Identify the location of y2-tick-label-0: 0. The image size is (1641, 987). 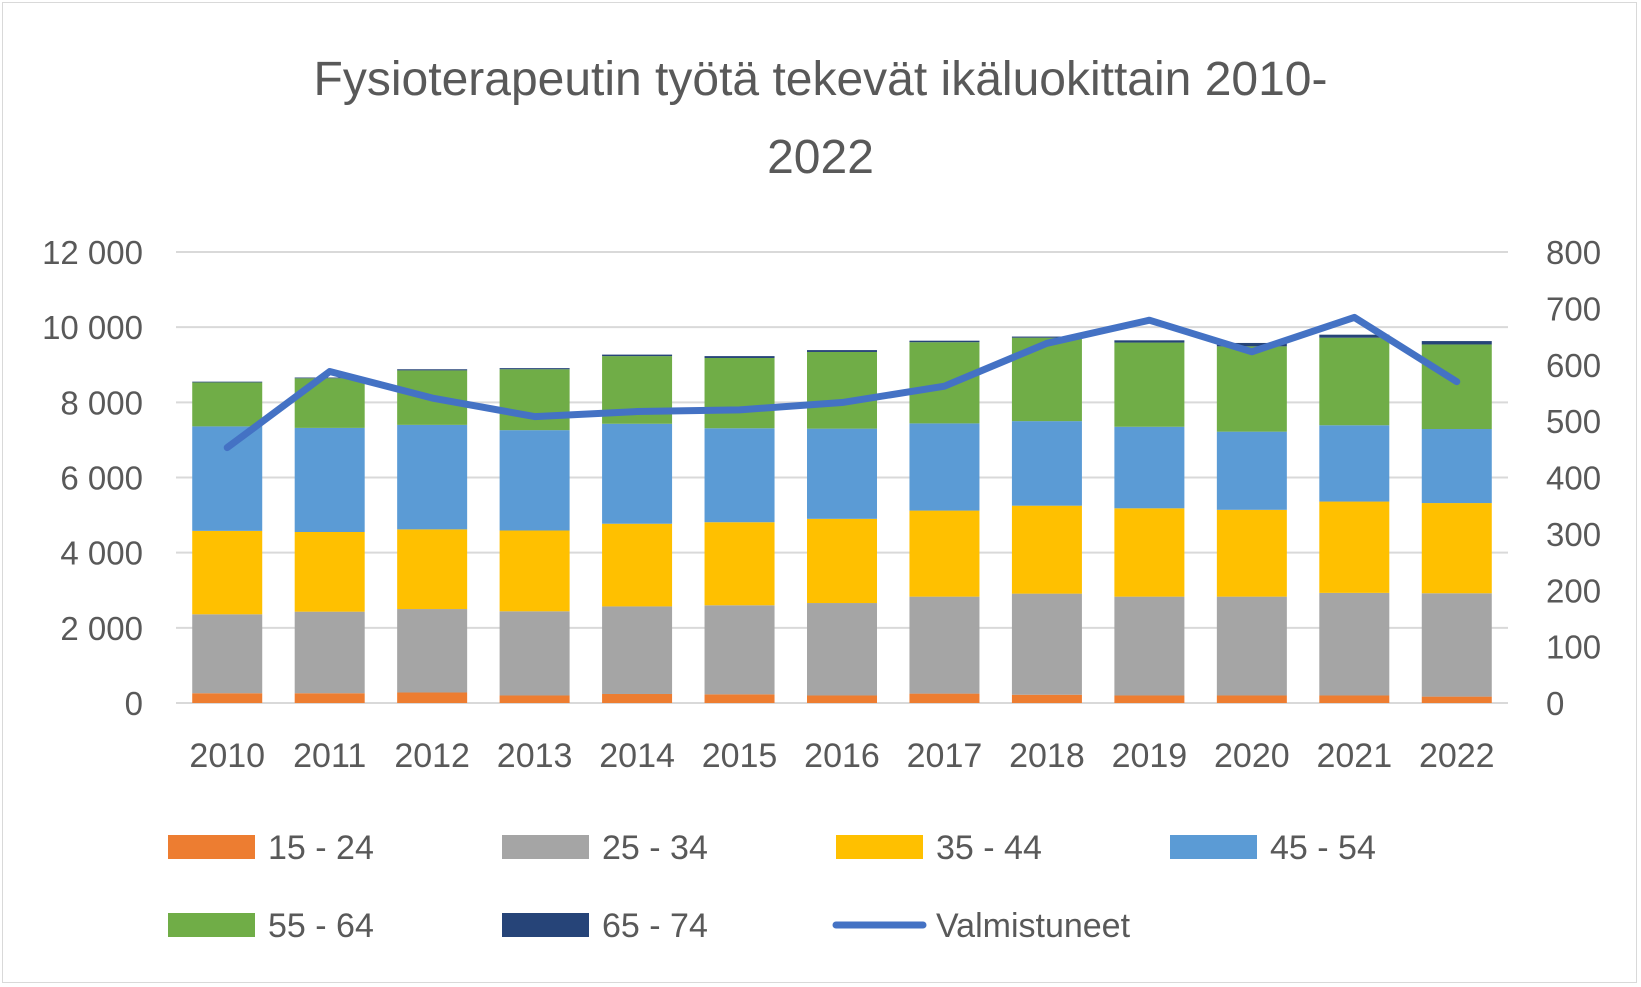
(1555, 703).